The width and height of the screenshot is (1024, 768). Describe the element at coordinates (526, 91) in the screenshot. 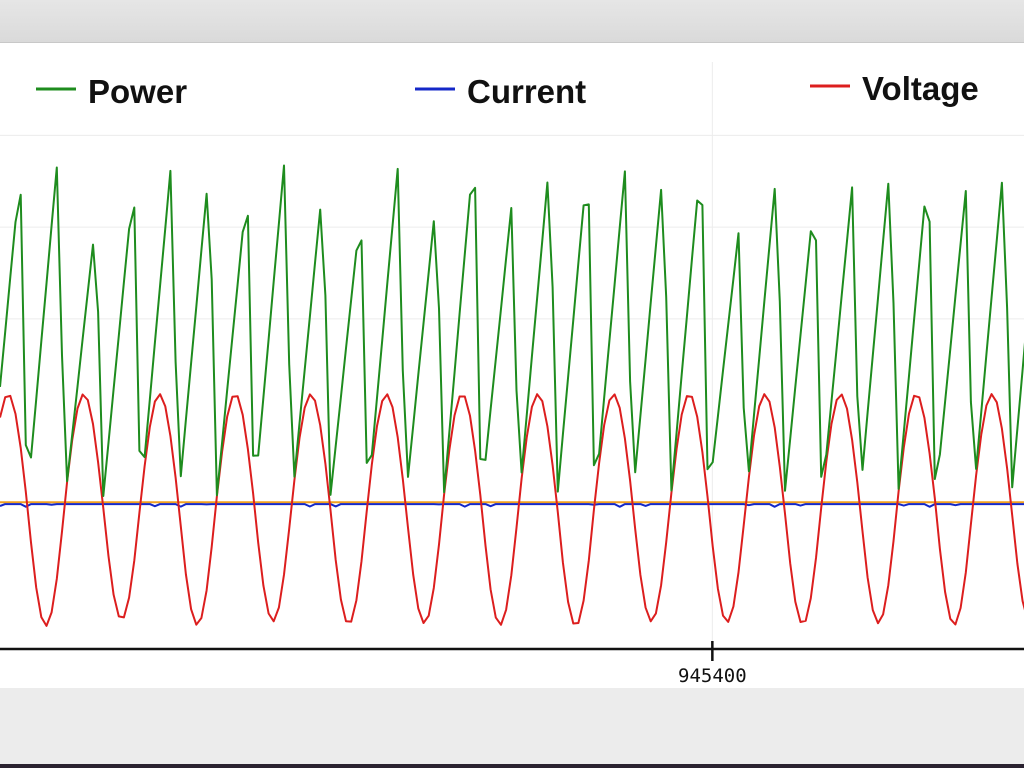

I see `legend-label-current: Current` at that location.